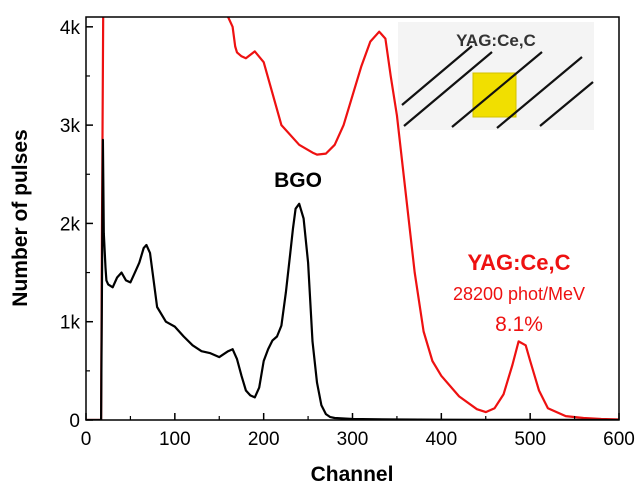 The height and width of the screenshot is (493, 639). What do you see at coordinates (496, 40) in the screenshot?
I see `inset-title: YAG:Ce,C` at bounding box center [496, 40].